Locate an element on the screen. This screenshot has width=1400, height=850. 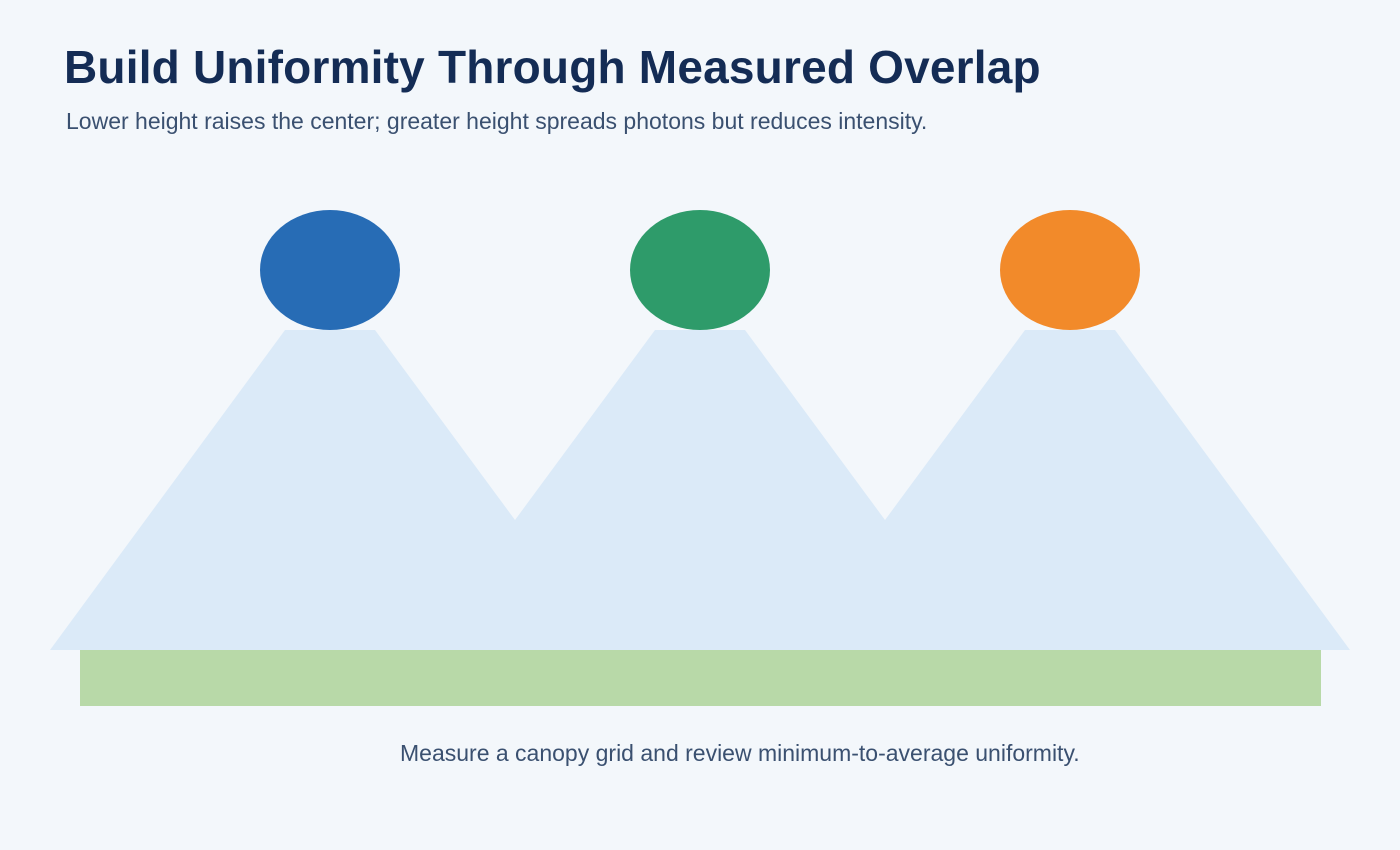
canopy-bar is located at coordinates (700, 678).